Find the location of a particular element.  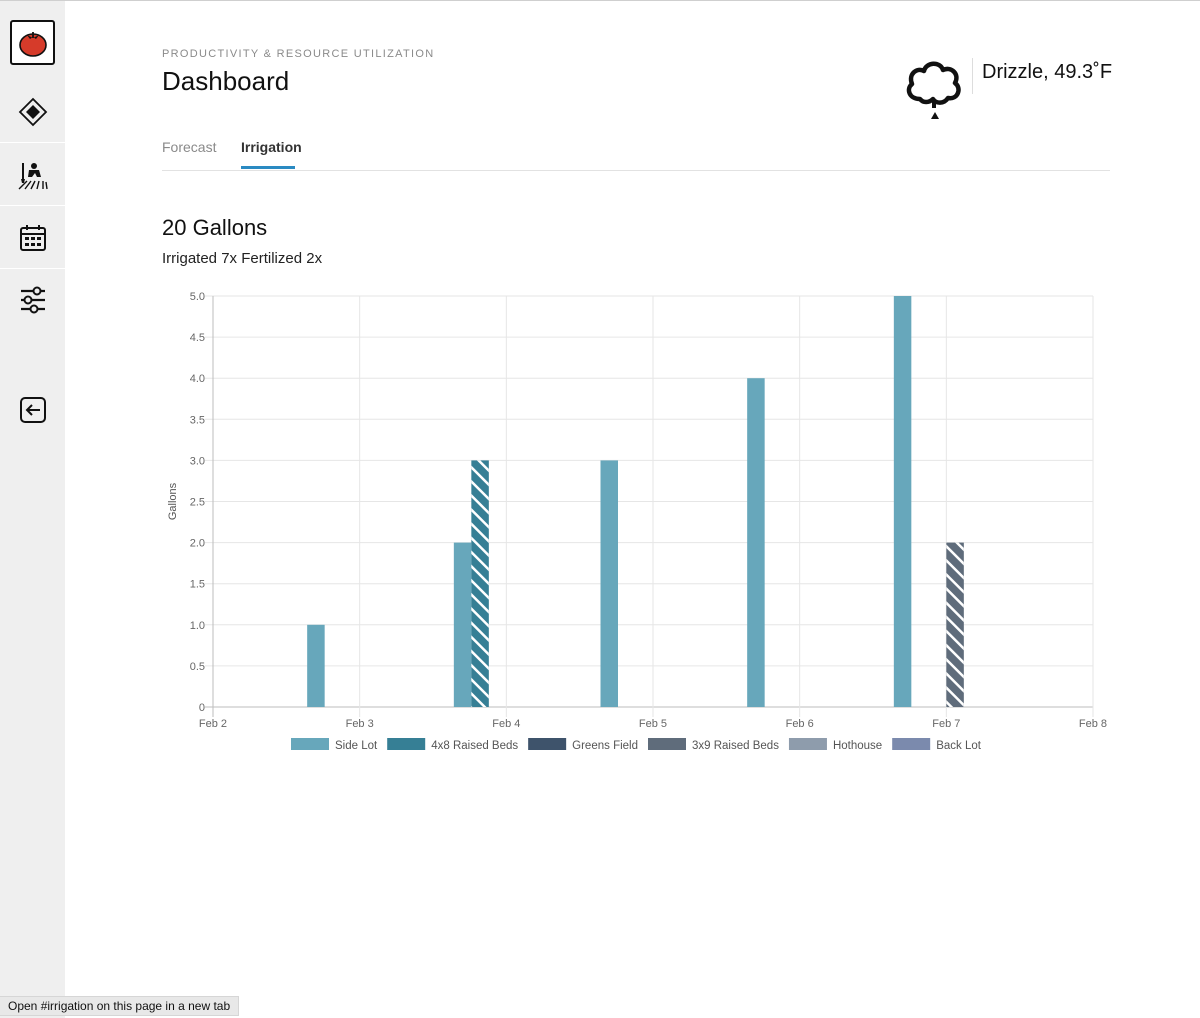

y-tick-label: 4.0 is located at coordinates (197, 379).